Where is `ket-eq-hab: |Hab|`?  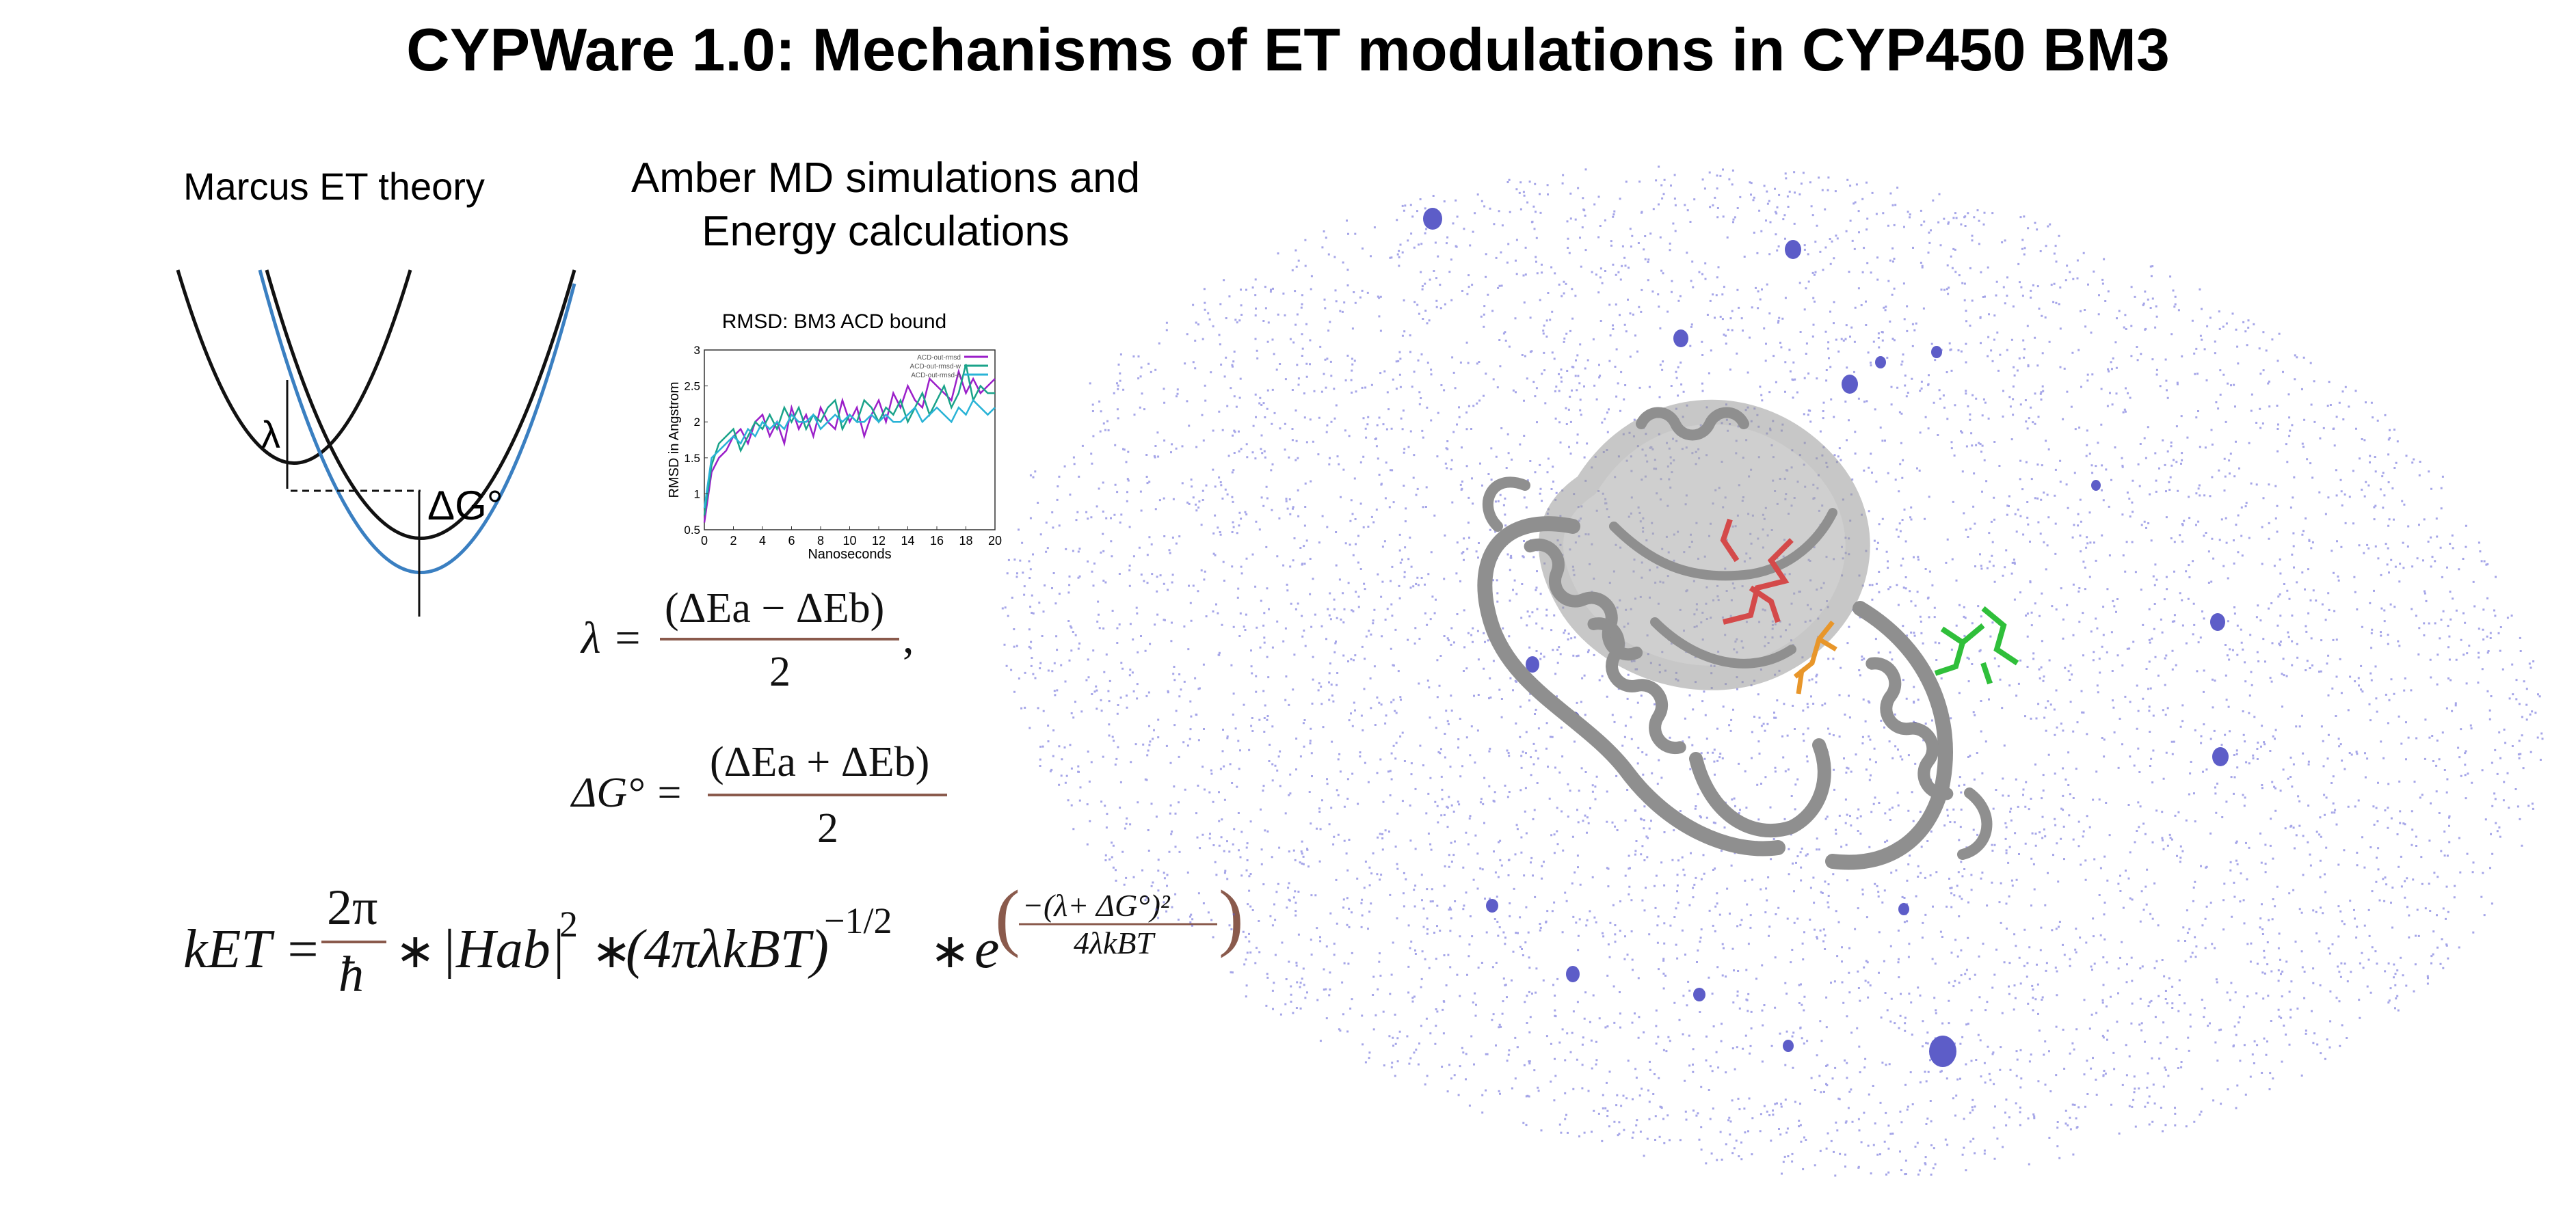 ket-eq-hab: |Hab| is located at coordinates (503, 950).